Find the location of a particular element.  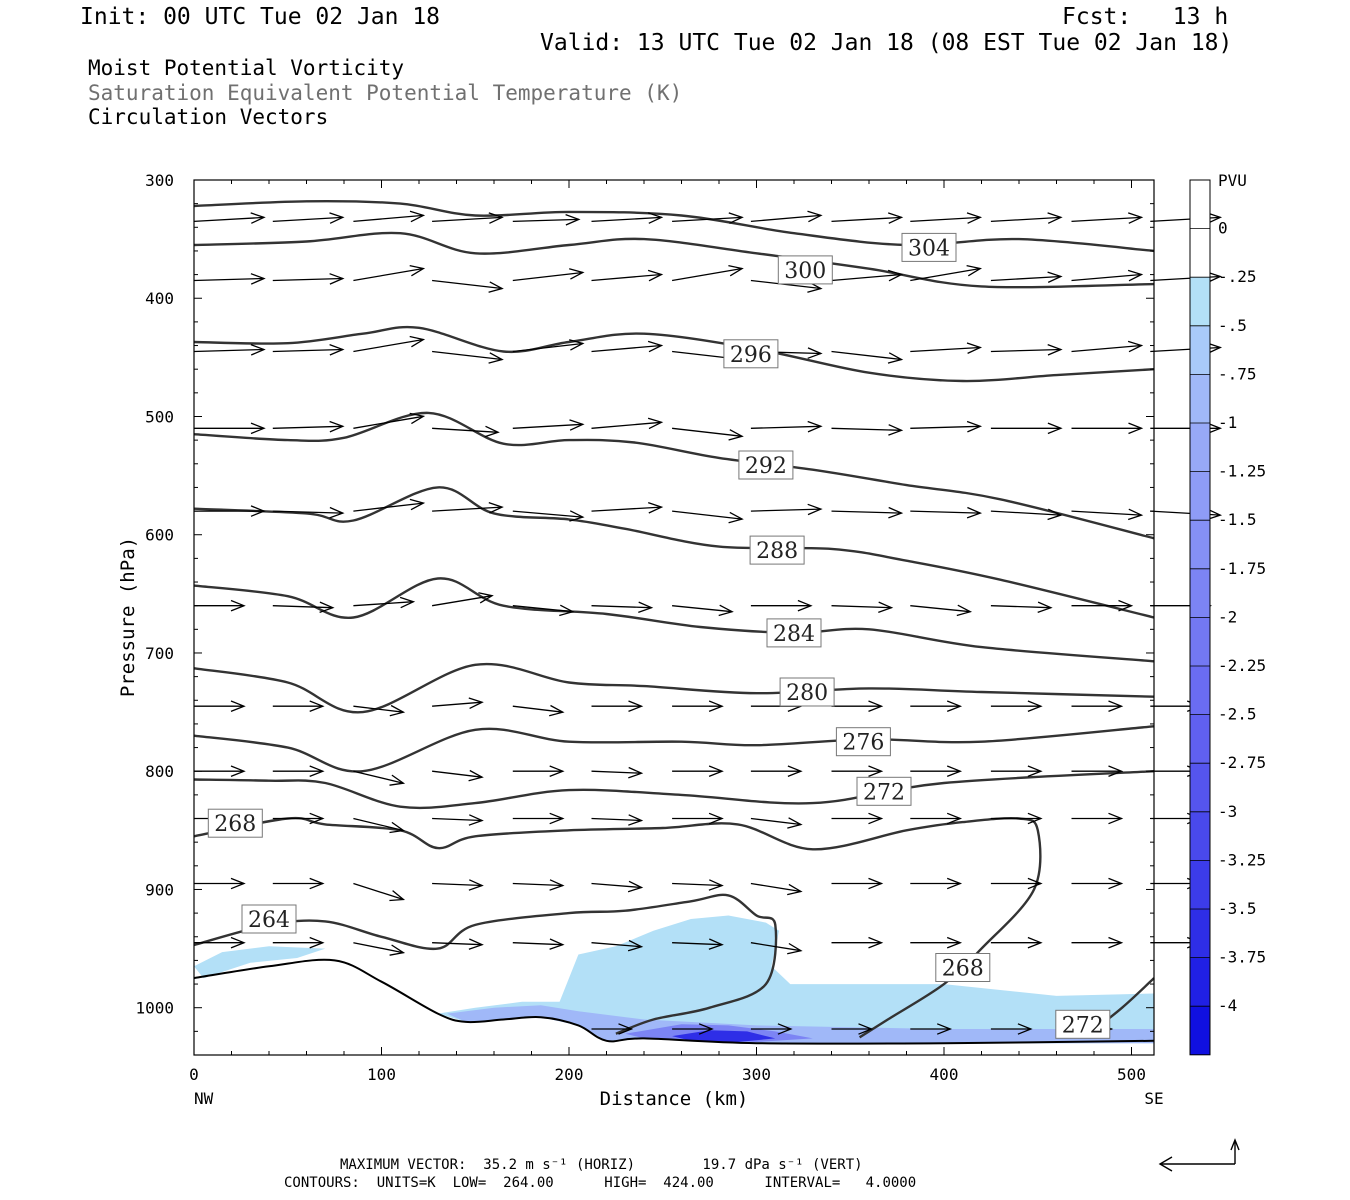

colorbar-tick-label: -3.25 is located at coordinates (1242, 859).